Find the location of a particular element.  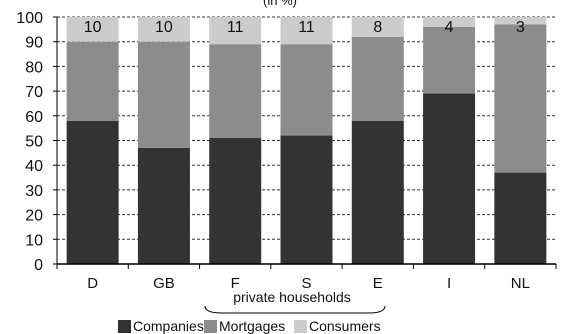

y-tick-label-30: 30 is located at coordinates (34, 191).